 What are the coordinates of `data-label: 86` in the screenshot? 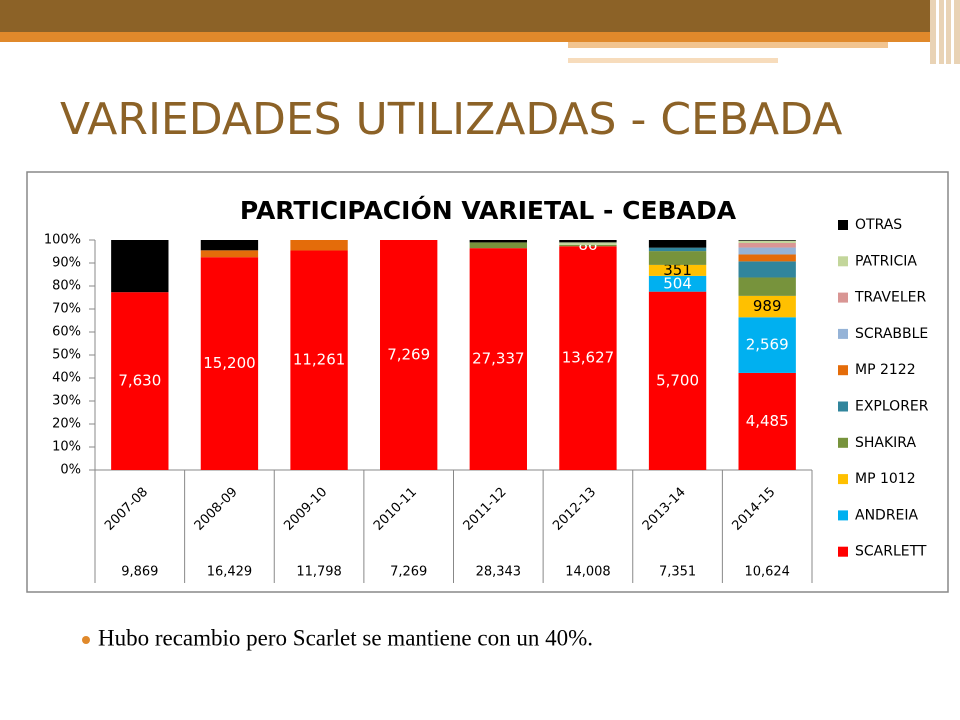 It's located at (587, 245).